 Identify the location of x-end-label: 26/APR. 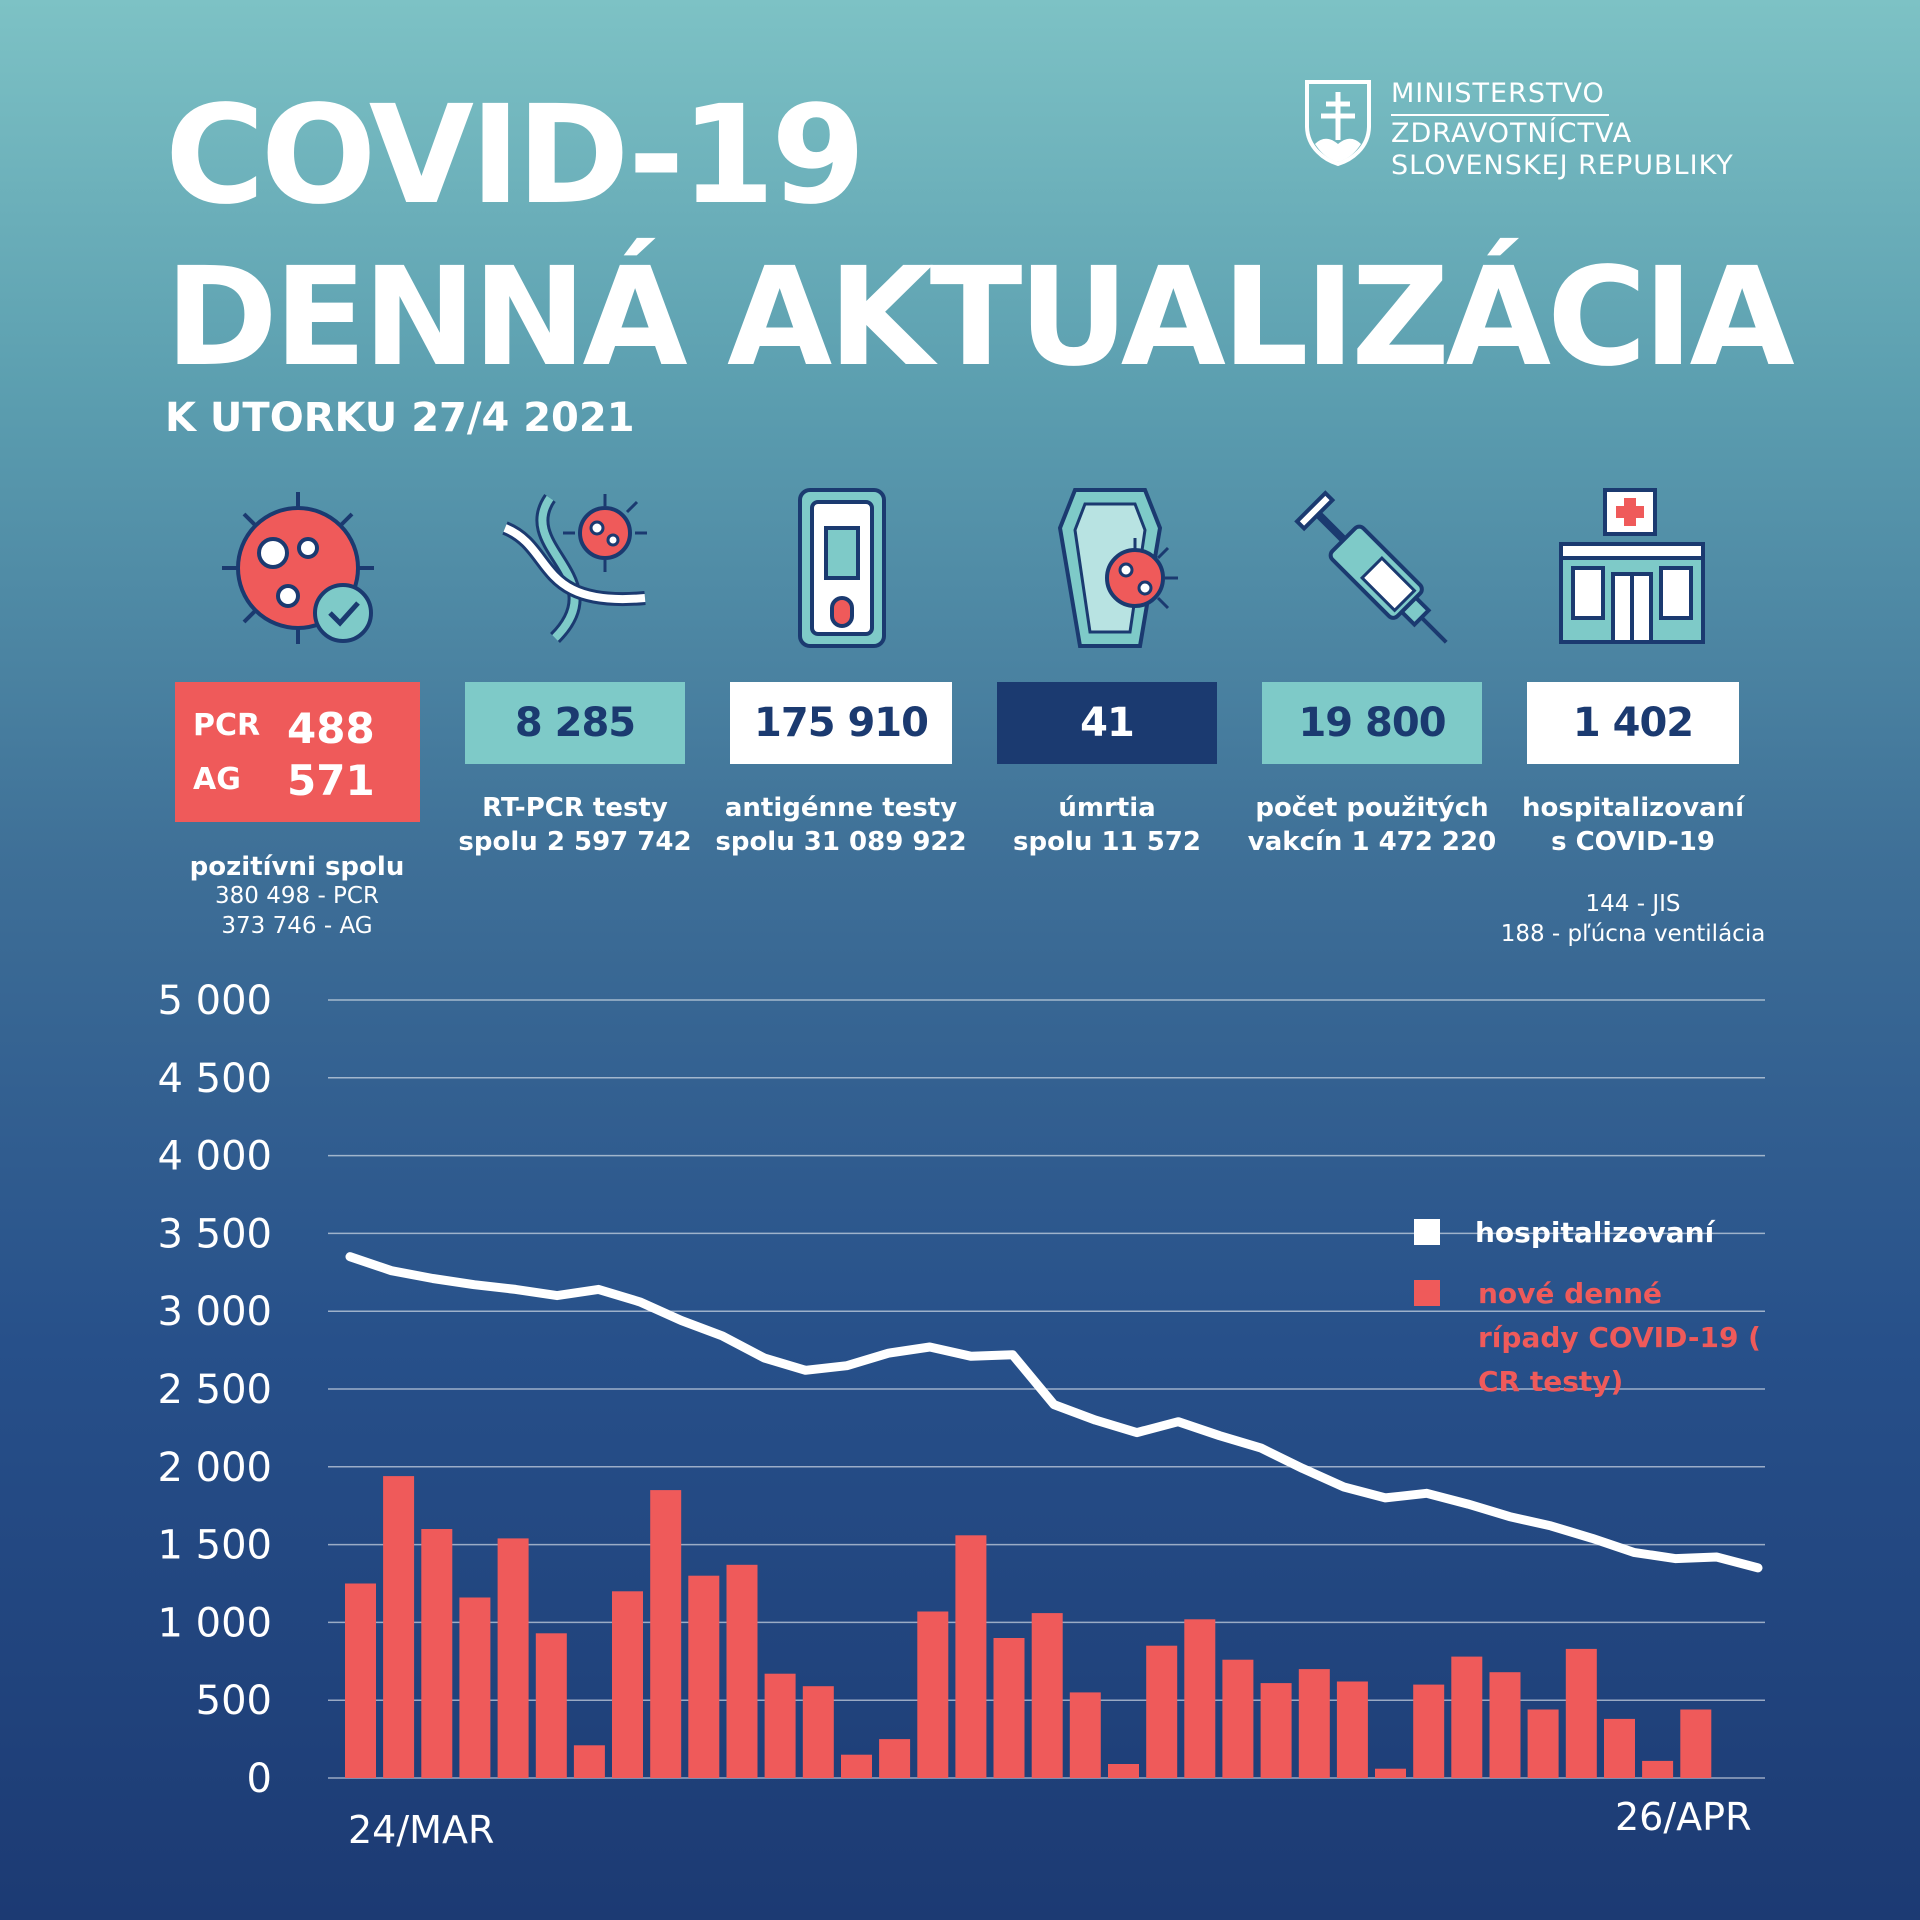
(1683, 1817).